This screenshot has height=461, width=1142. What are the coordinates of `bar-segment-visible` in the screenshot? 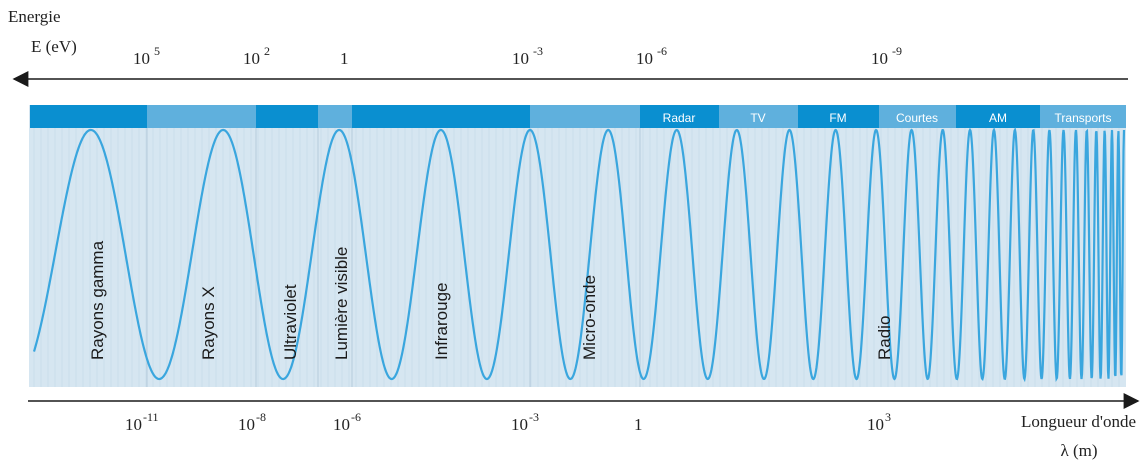 It's located at (335, 116).